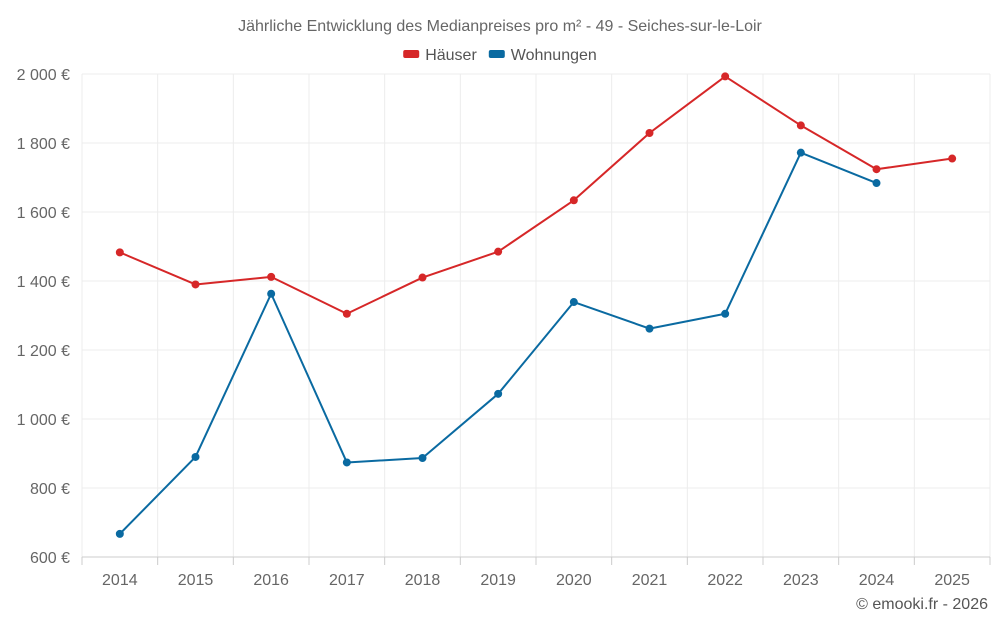 The width and height of the screenshot is (1000, 625). What do you see at coordinates (451, 55) in the screenshot?
I see `legend-label: Häuser` at bounding box center [451, 55].